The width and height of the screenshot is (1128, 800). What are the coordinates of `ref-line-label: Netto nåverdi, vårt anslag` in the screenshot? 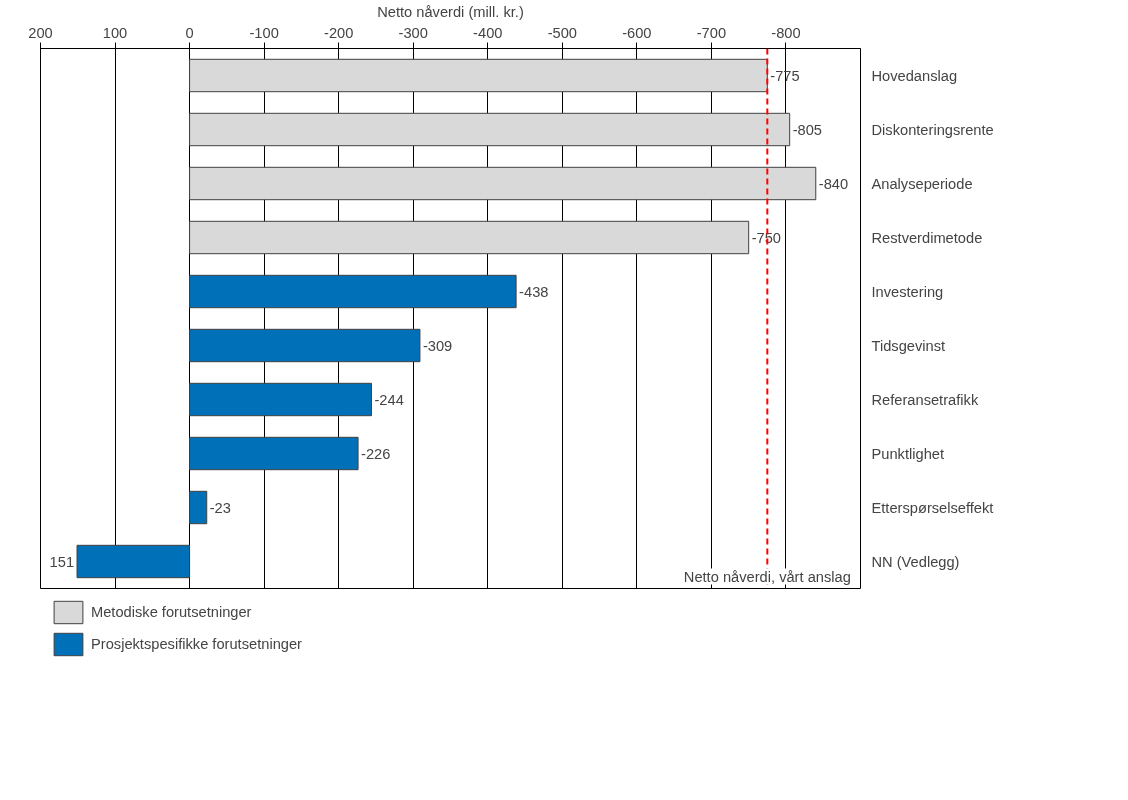 It's located at (767, 576).